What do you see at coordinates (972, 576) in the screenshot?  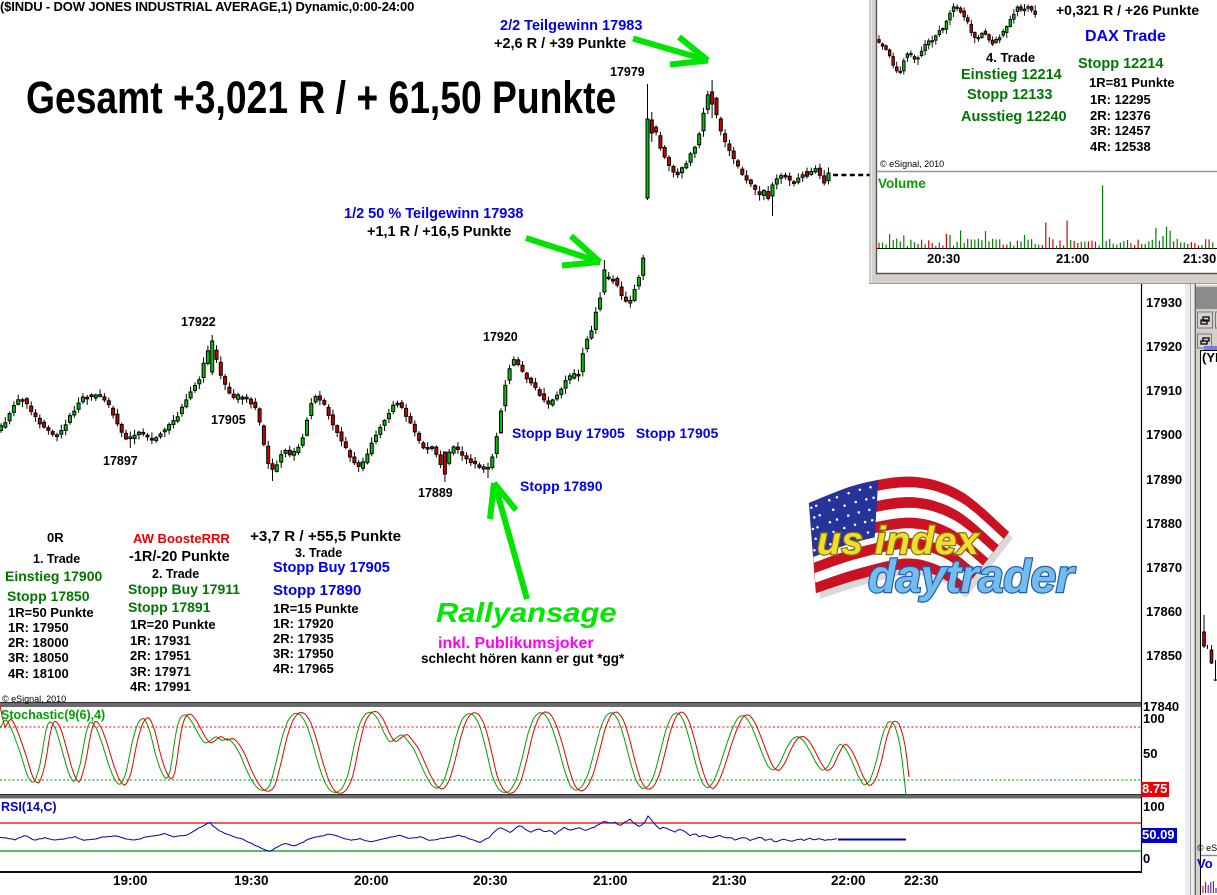 I see `svg-text: daytrader` at bounding box center [972, 576].